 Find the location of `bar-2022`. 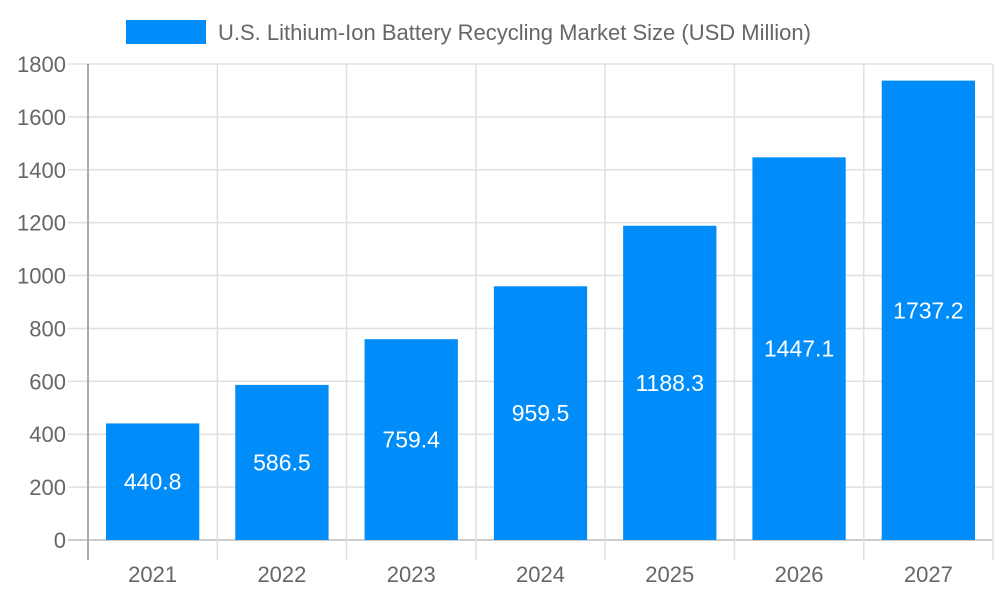

bar-2022 is located at coordinates (282, 462).